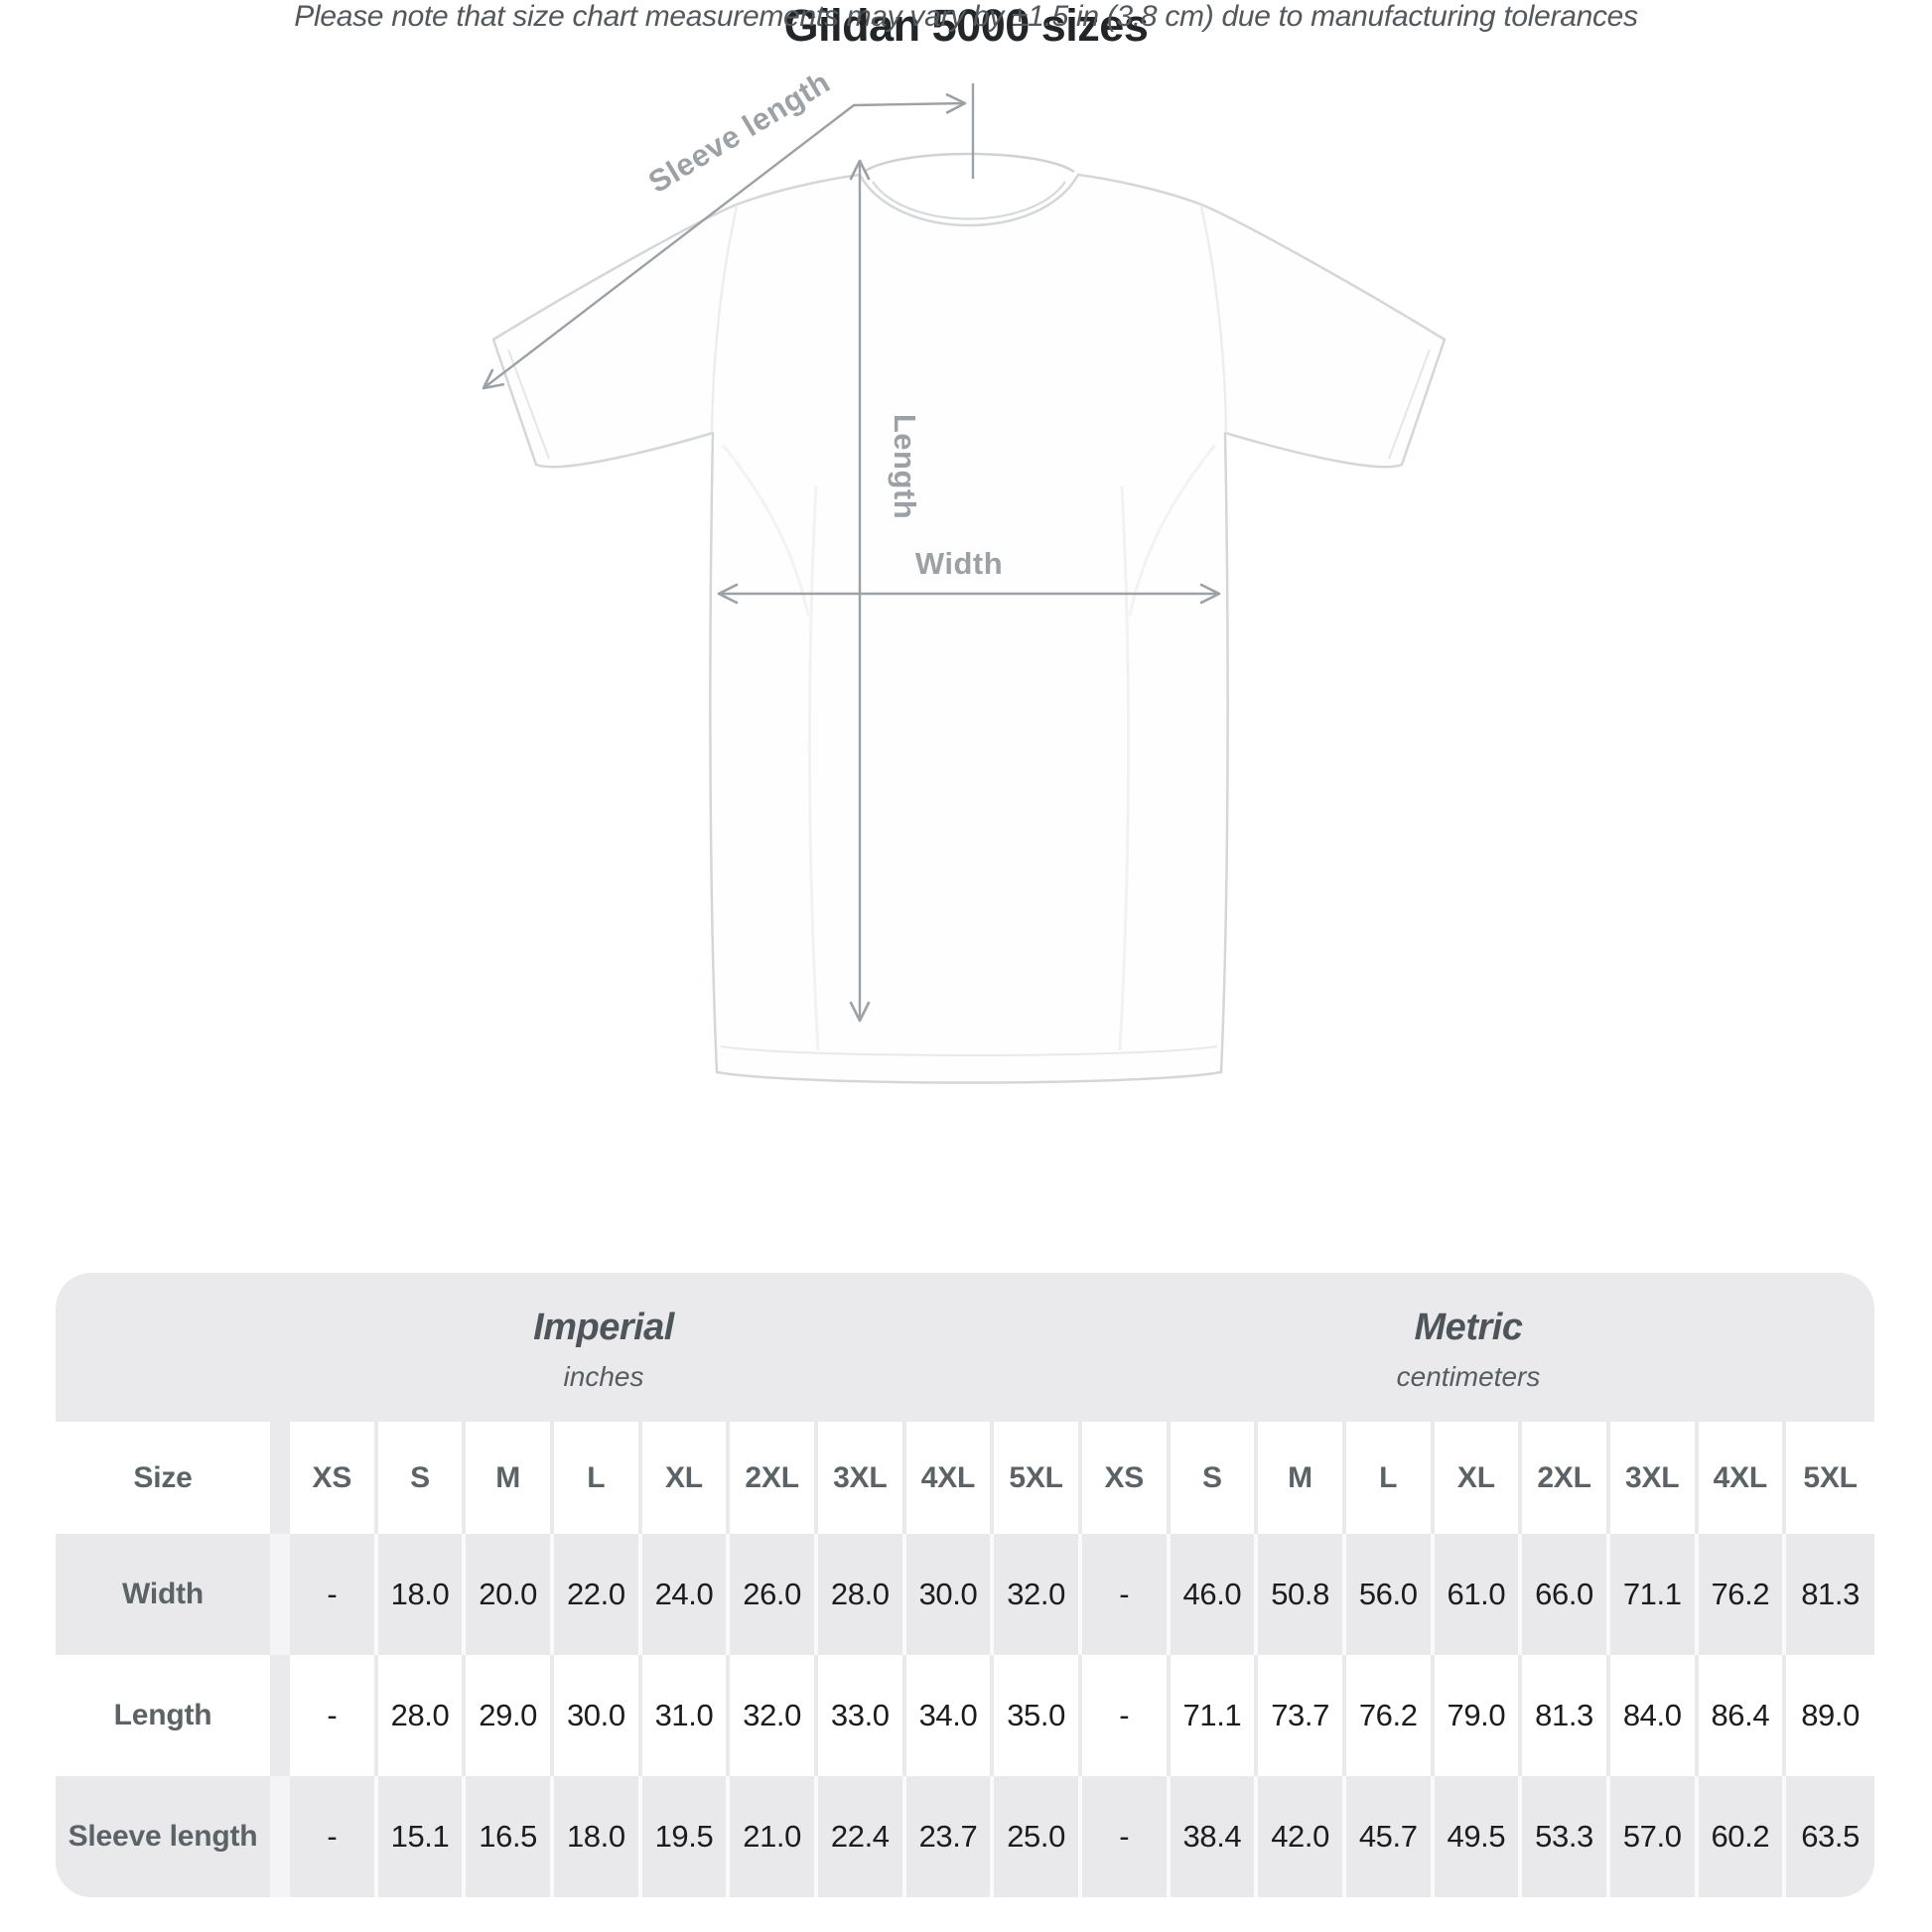  I want to click on right-armhole-seam, so click(1213, 319).